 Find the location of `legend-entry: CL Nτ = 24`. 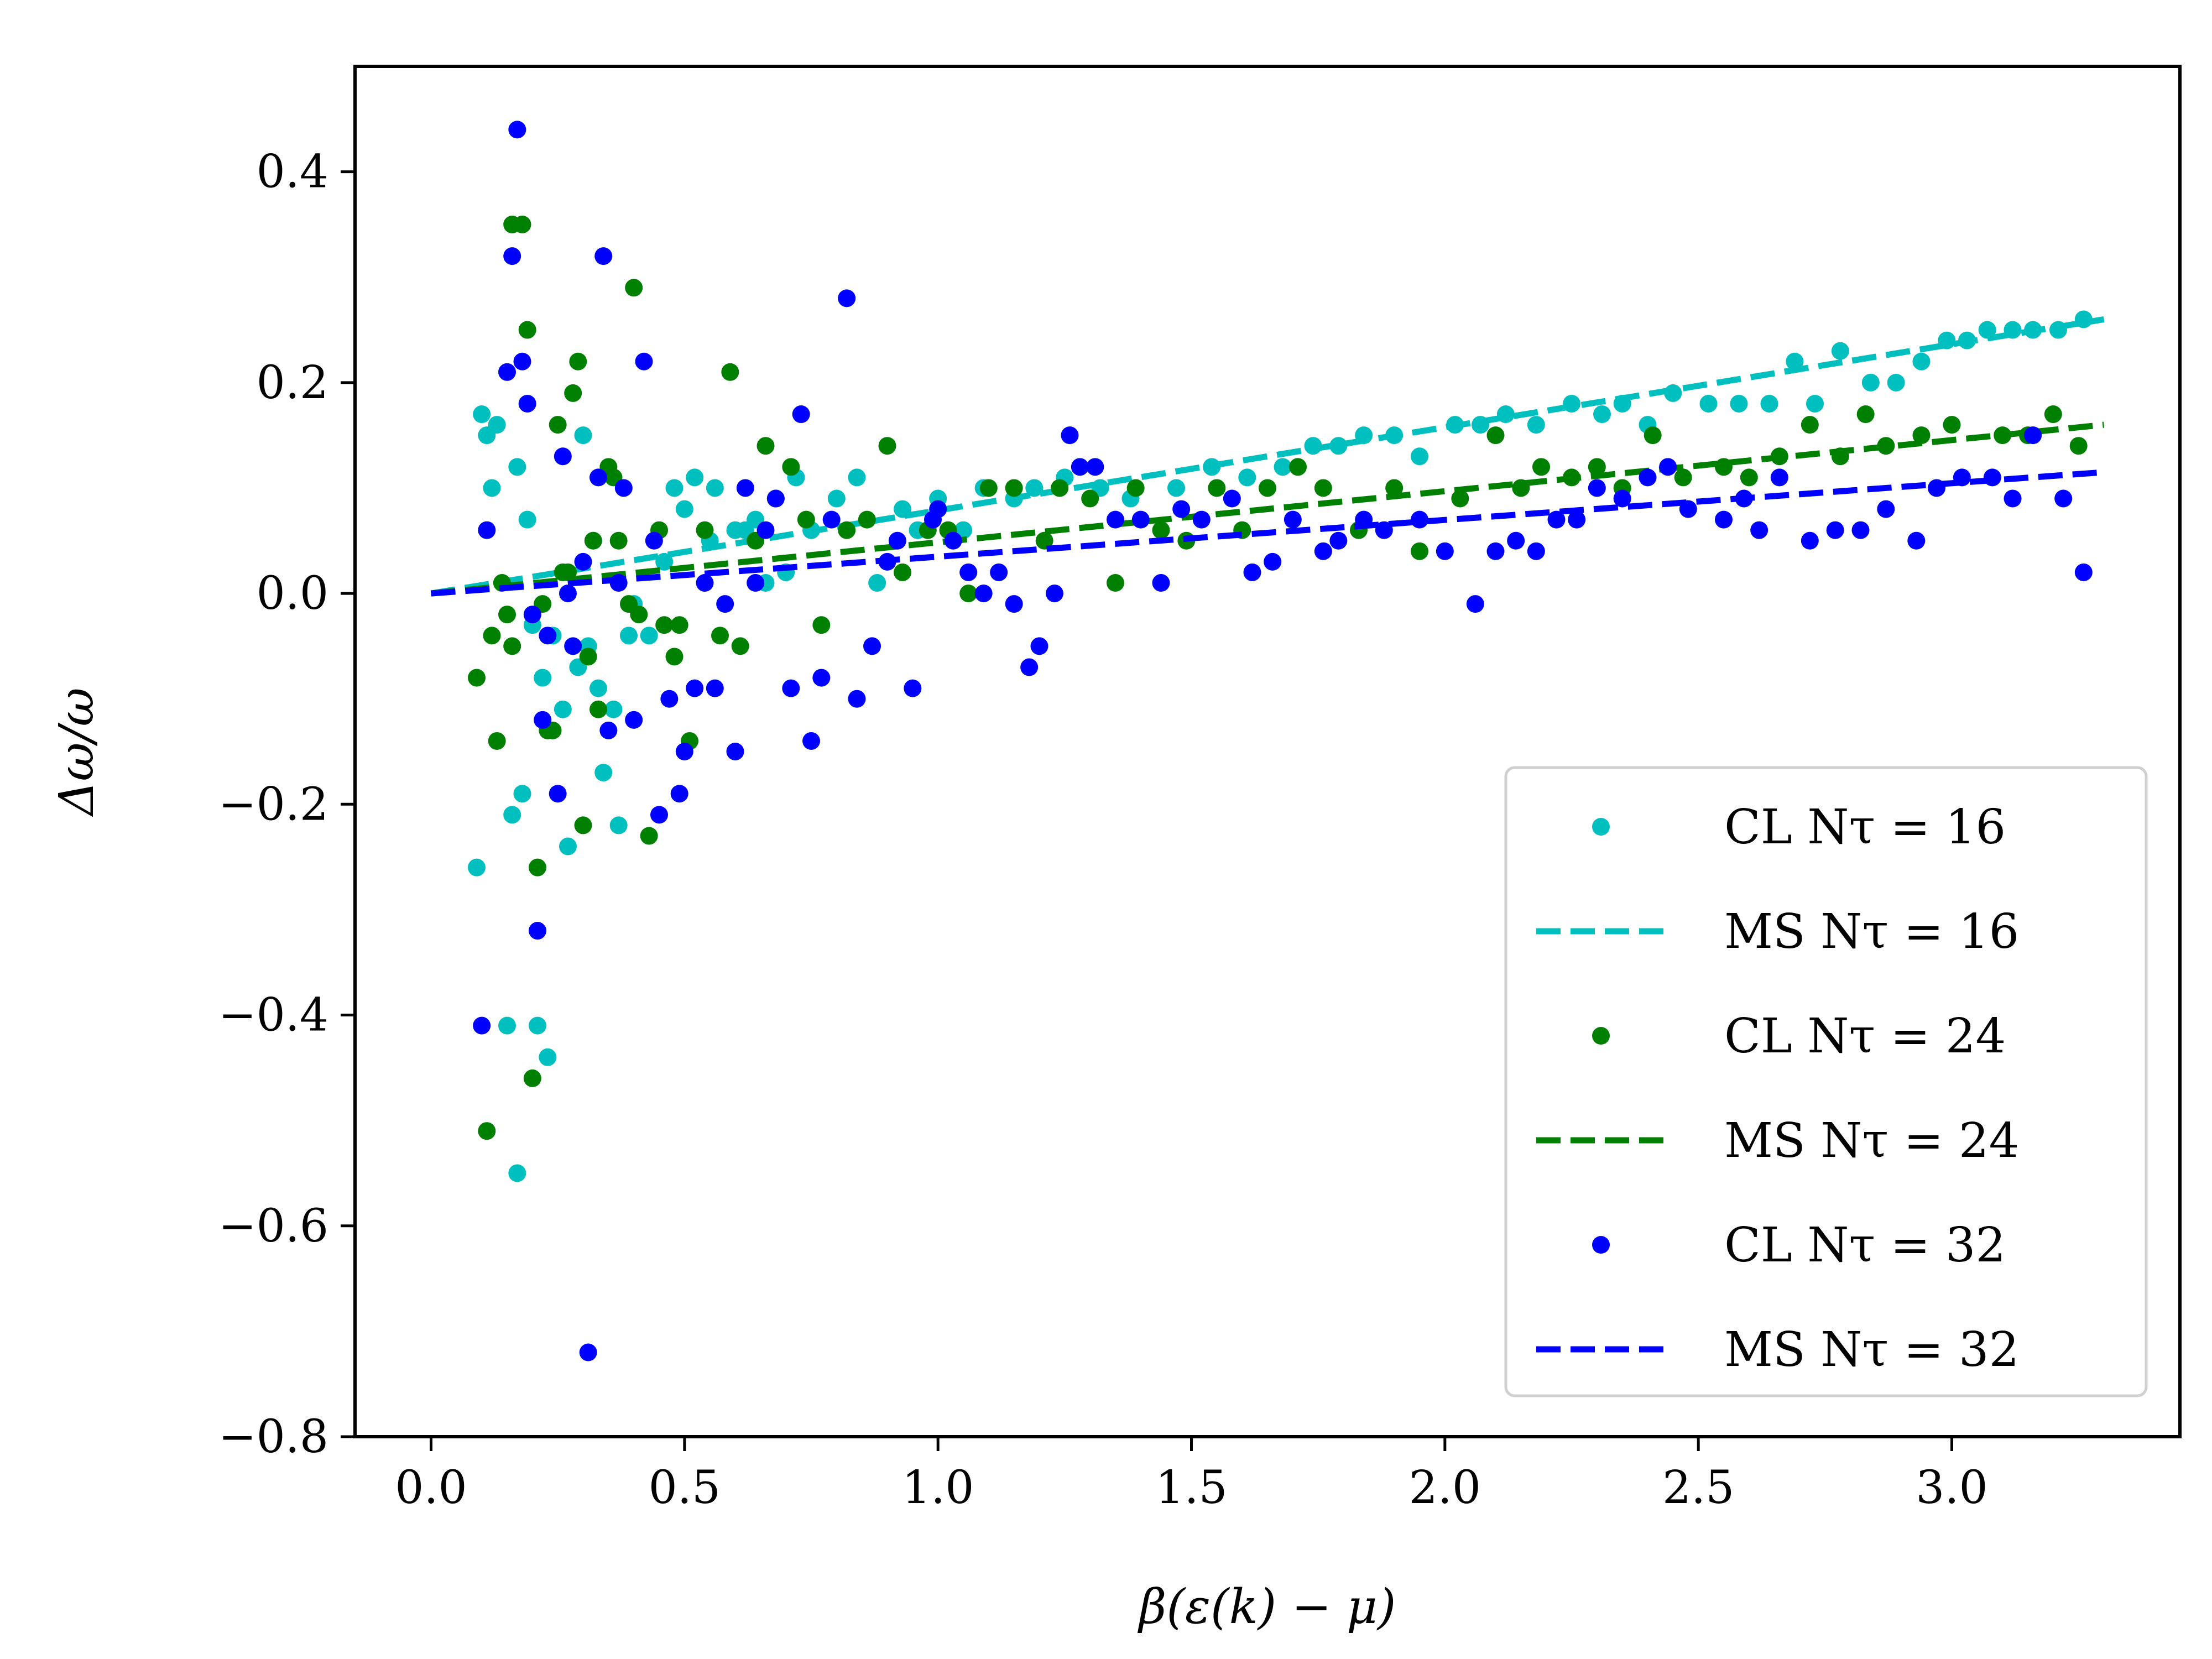

legend-entry: CL Nτ = 24 is located at coordinates (1799, 1037).